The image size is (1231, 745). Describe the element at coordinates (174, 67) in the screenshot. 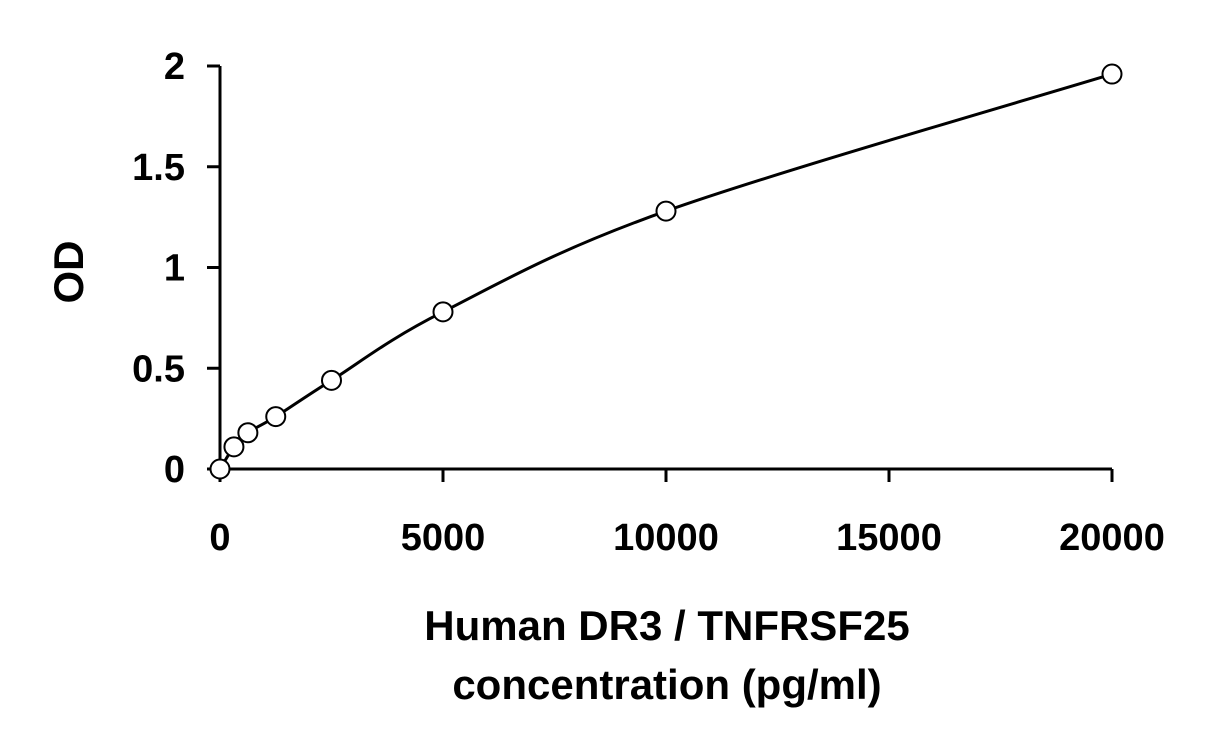

I see `y-tick-label: 2` at that location.